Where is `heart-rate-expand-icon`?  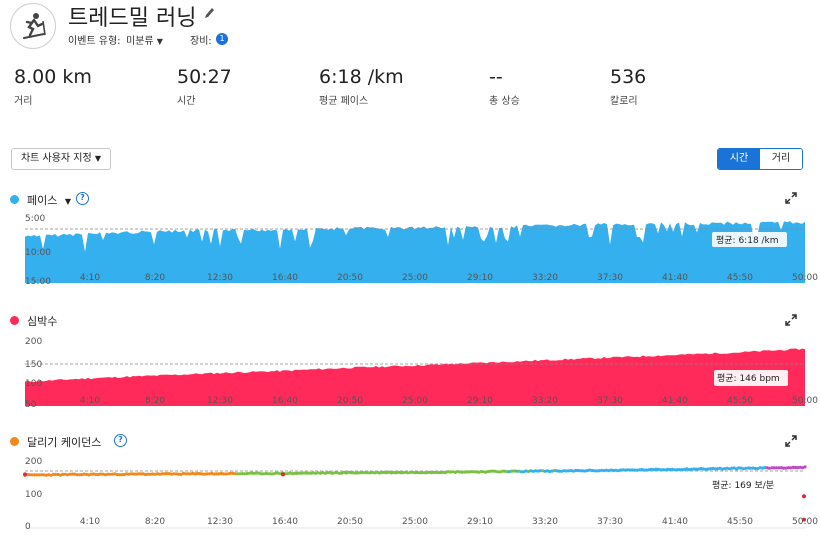
heart-rate-expand-icon is located at coordinates (791, 320).